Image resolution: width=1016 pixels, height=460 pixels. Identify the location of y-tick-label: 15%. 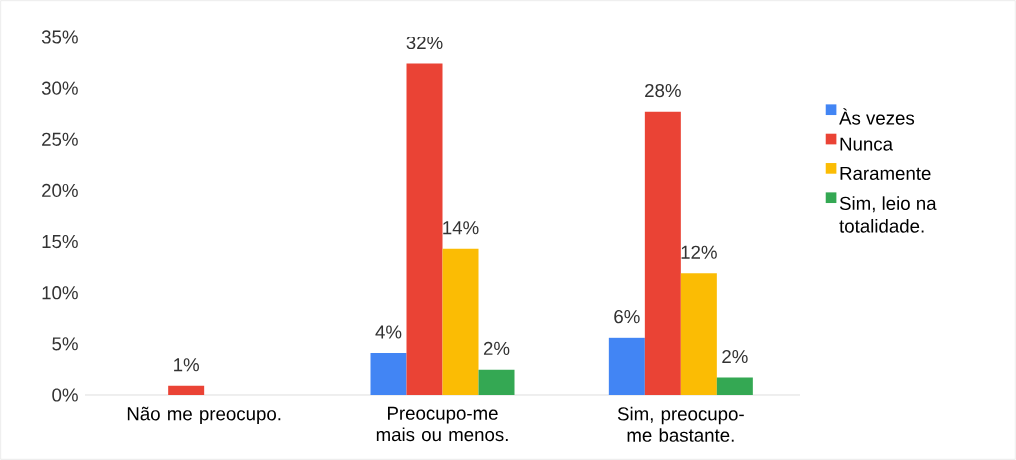
(60, 241).